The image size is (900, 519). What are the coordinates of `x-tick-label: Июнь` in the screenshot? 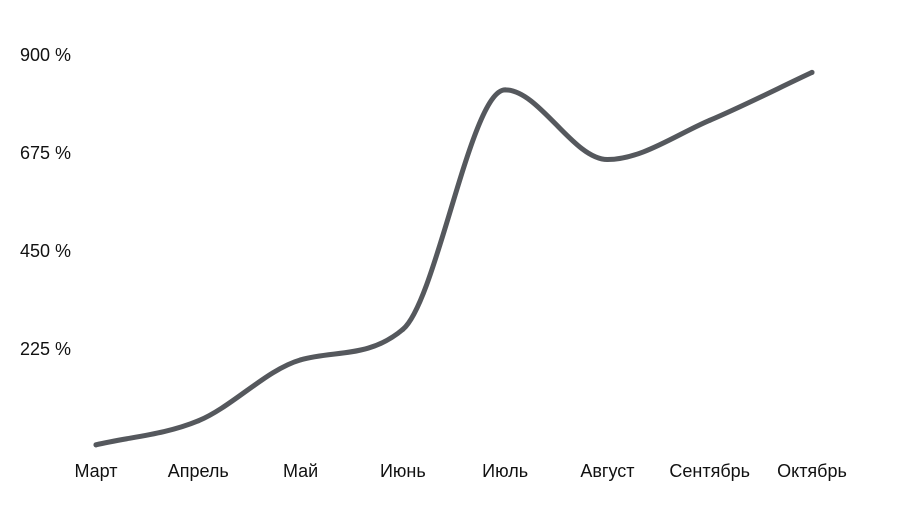 It's located at (403, 471).